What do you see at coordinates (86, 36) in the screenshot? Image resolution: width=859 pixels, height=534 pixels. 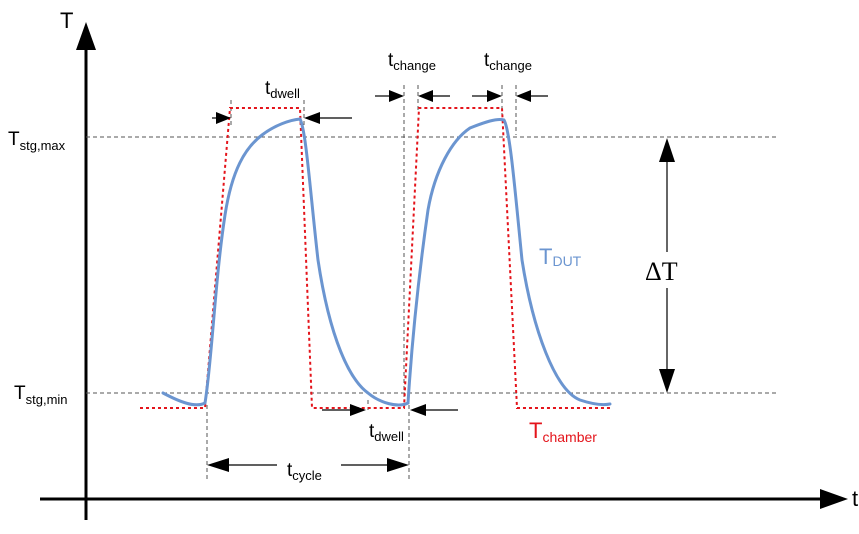 I see `y-axis-arrowhead` at bounding box center [86, 36].